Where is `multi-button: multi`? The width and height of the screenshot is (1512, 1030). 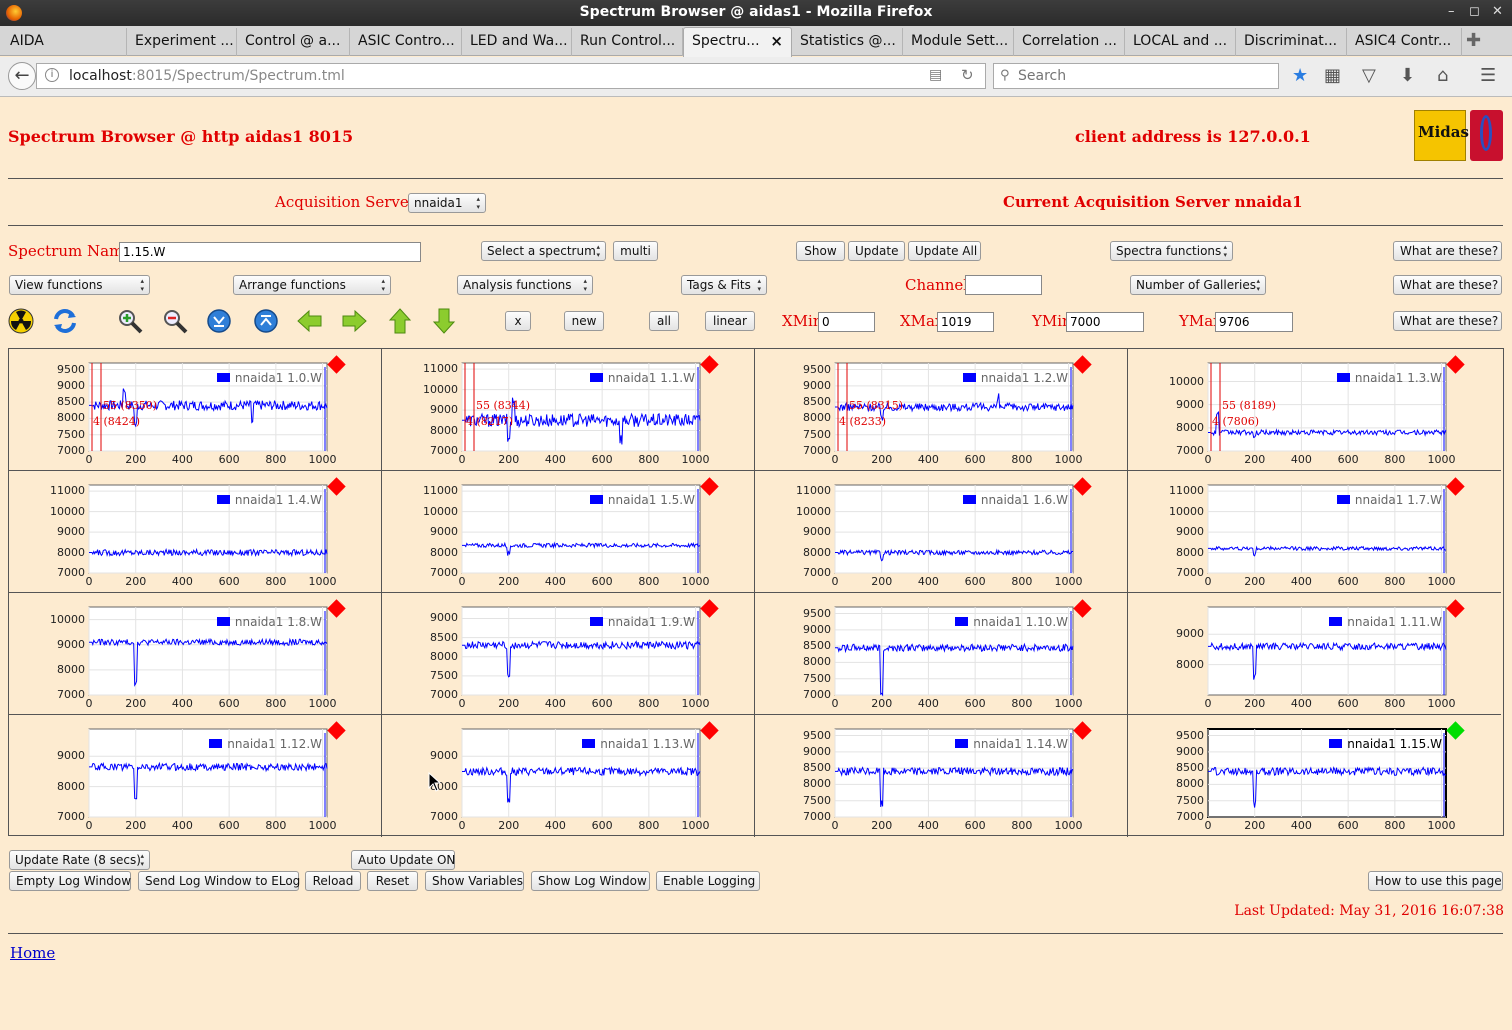 multi-button: multi is located at coordinates (635, 251).